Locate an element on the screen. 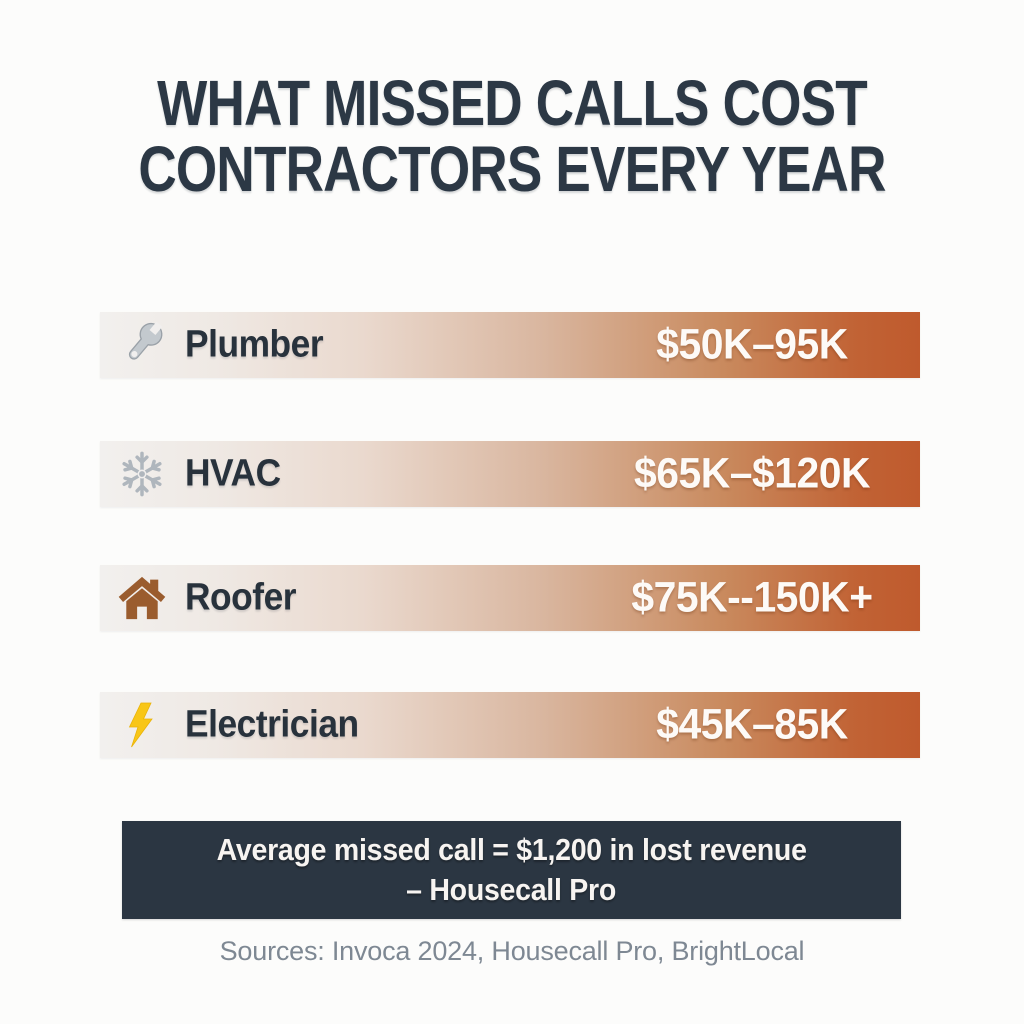 The image size is (1024, 1024). page-title-line2: CONTRACTORS EVERY YEAR is located at coordinates (512, 169).